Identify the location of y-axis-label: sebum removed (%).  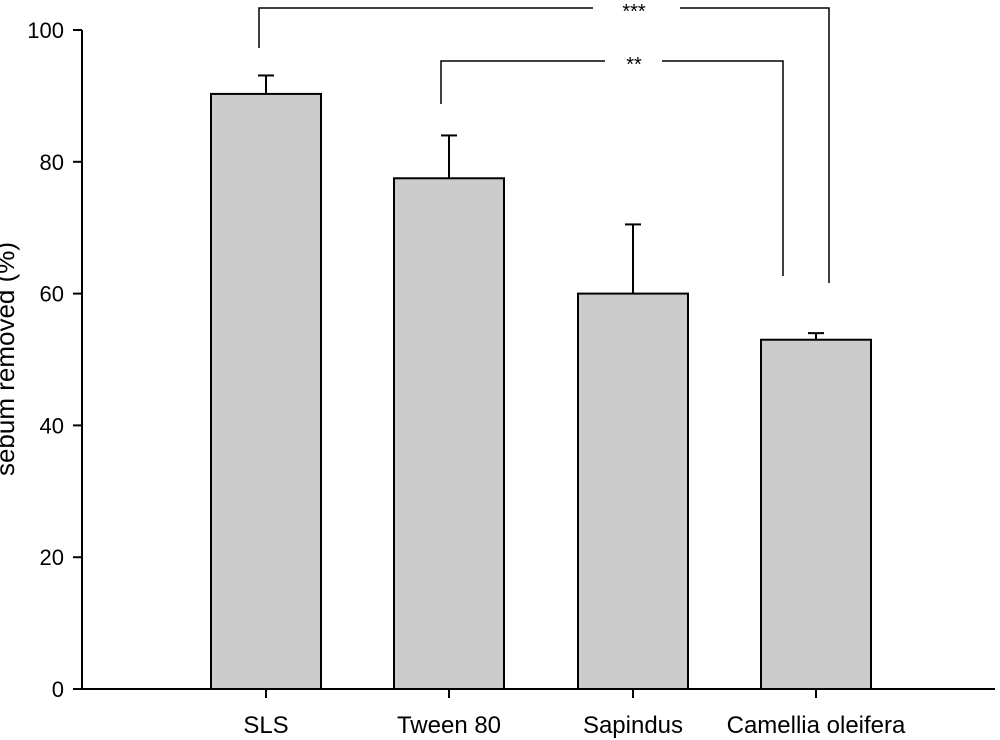
(10, 359).